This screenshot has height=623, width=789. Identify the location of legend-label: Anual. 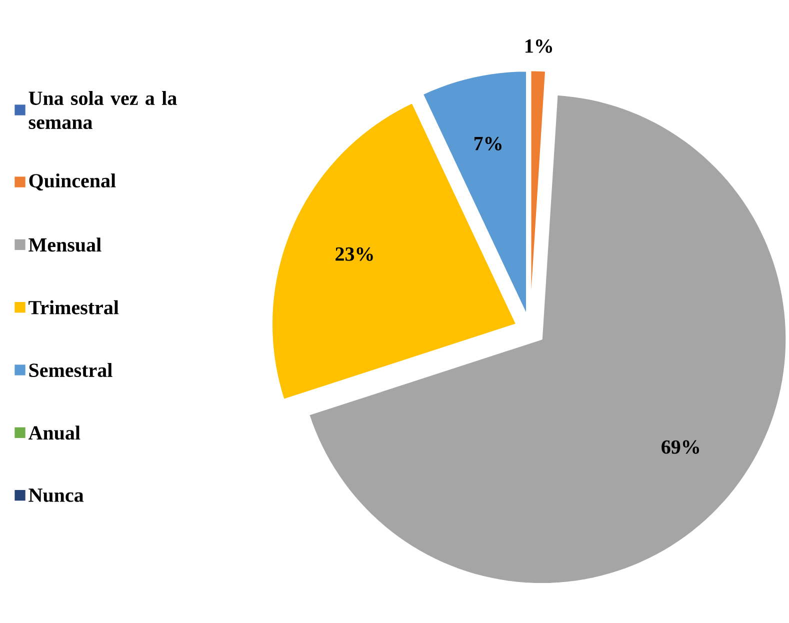
(54, 433).